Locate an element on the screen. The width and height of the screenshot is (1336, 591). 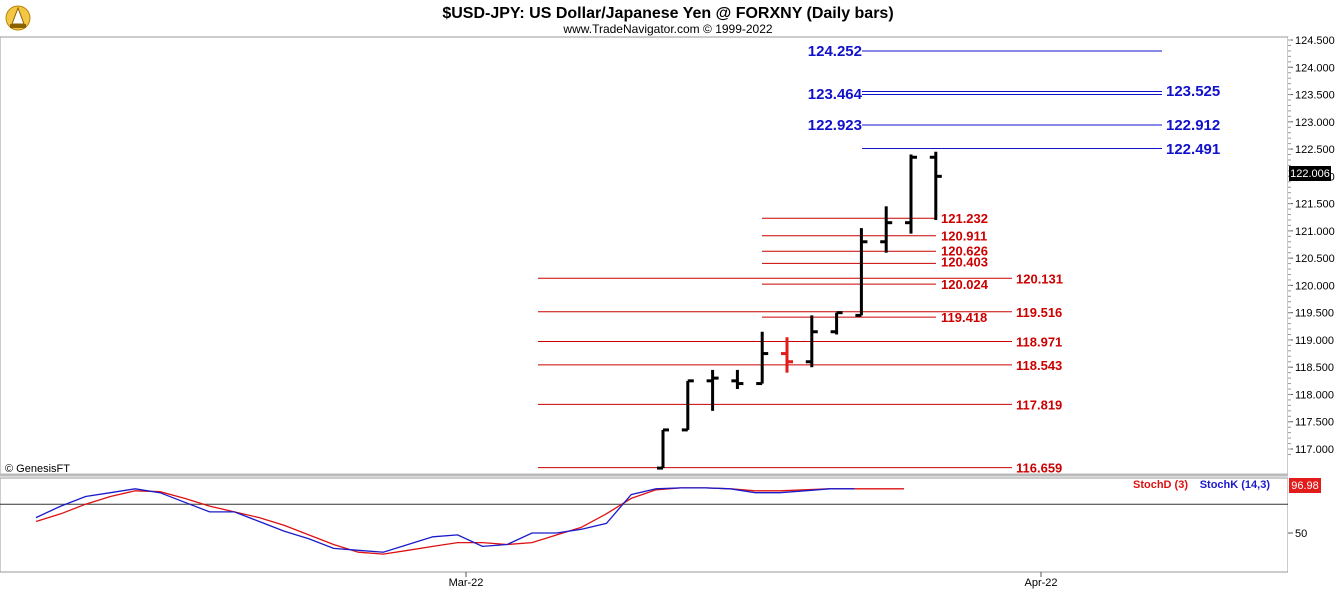
y-tick-label: 121.000 is located at coordinates (1315, 232).